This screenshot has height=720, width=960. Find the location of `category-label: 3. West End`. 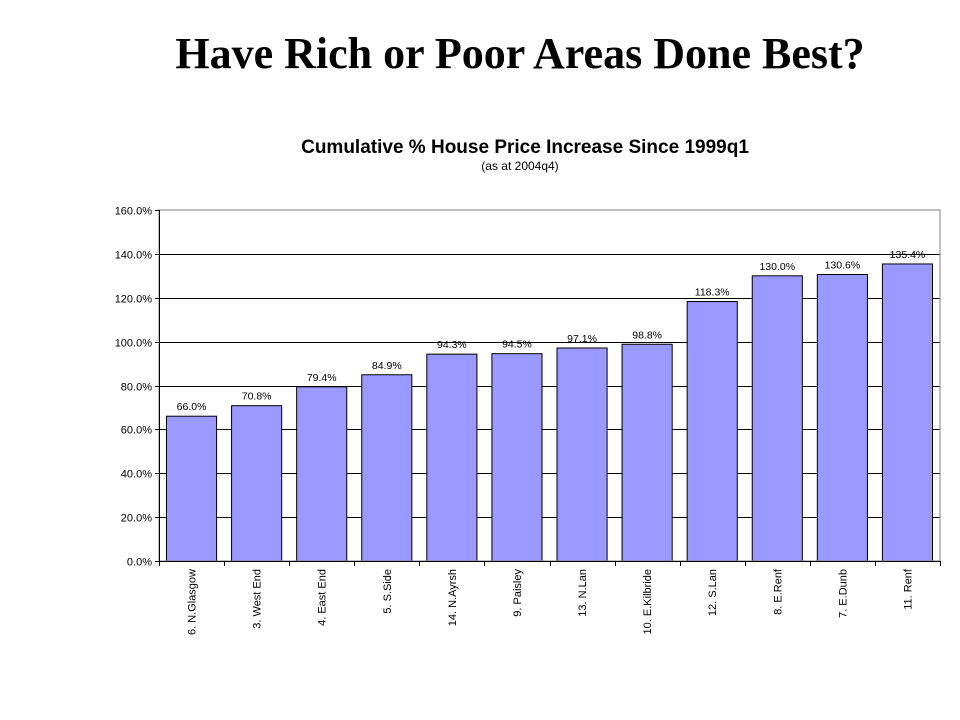

category-label: 3. West End is located at coordinates (258, 599).